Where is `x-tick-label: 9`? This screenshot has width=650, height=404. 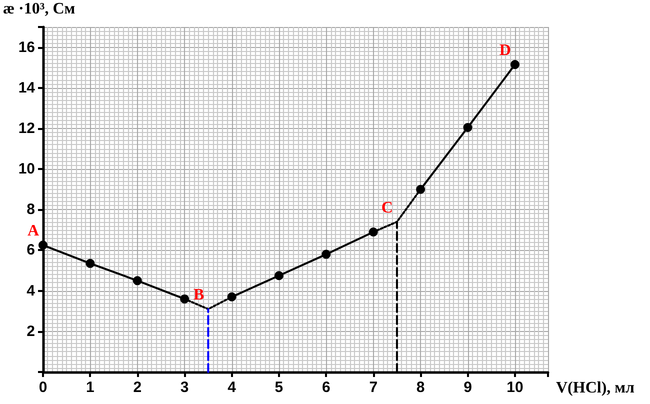
x-tick-label: 9 is located at coordinates (468, 387).